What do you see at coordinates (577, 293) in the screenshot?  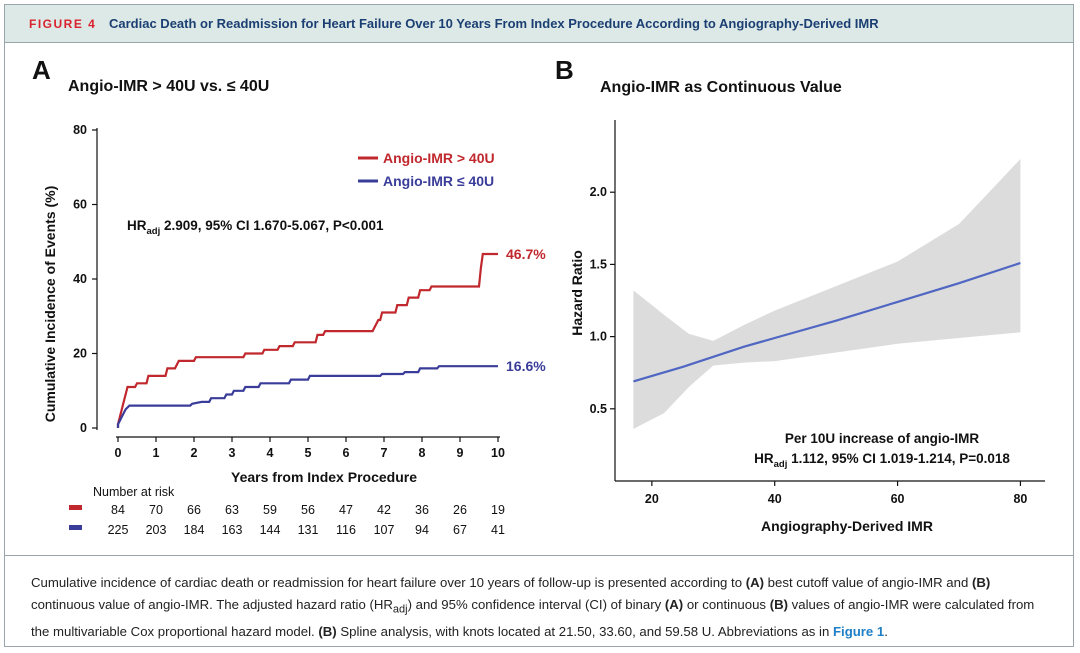 I see `panel-b-ylabel: Hazard Ratio` at bounding box center [577, 293].